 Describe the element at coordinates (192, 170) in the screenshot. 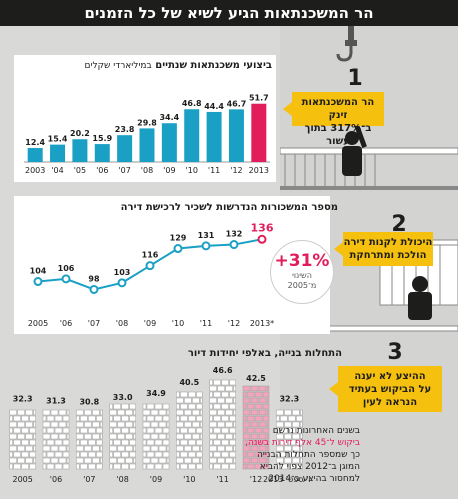

I see `tick-label: '10` at that location.